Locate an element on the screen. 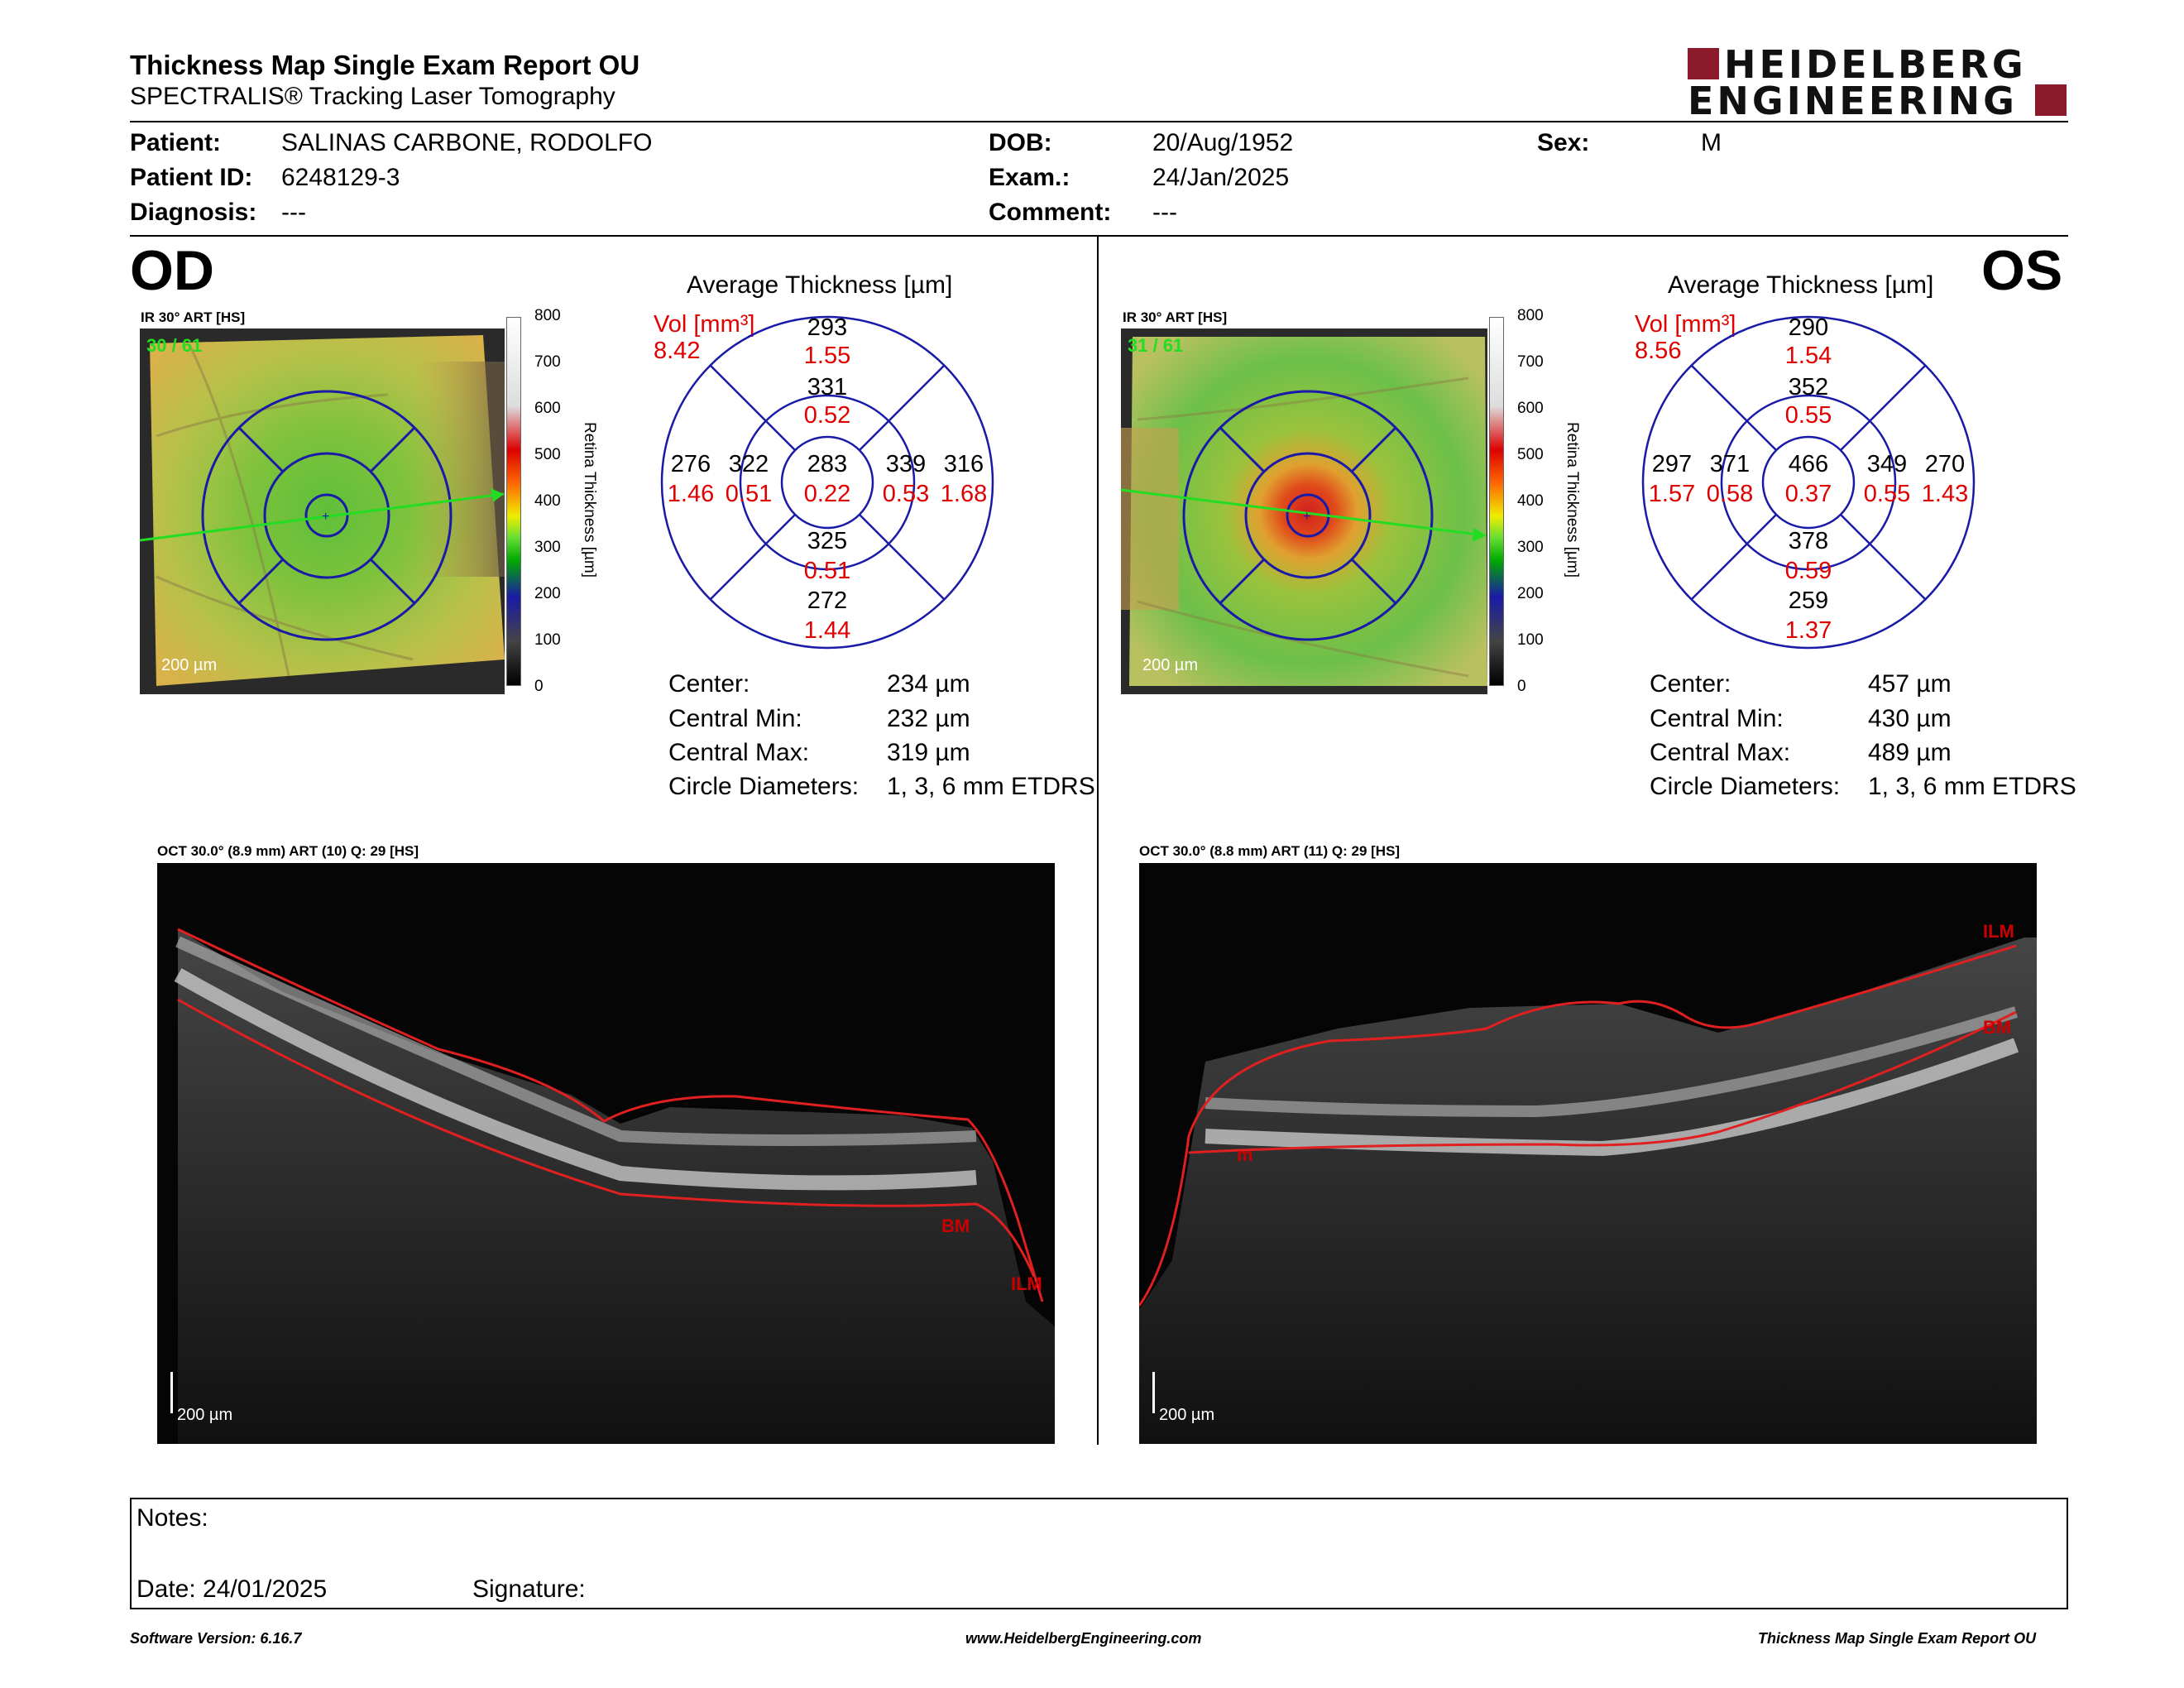 This screenshot has width=2184, height=1688. os-tick-600: 600 is located at coordinates (1530, 408).